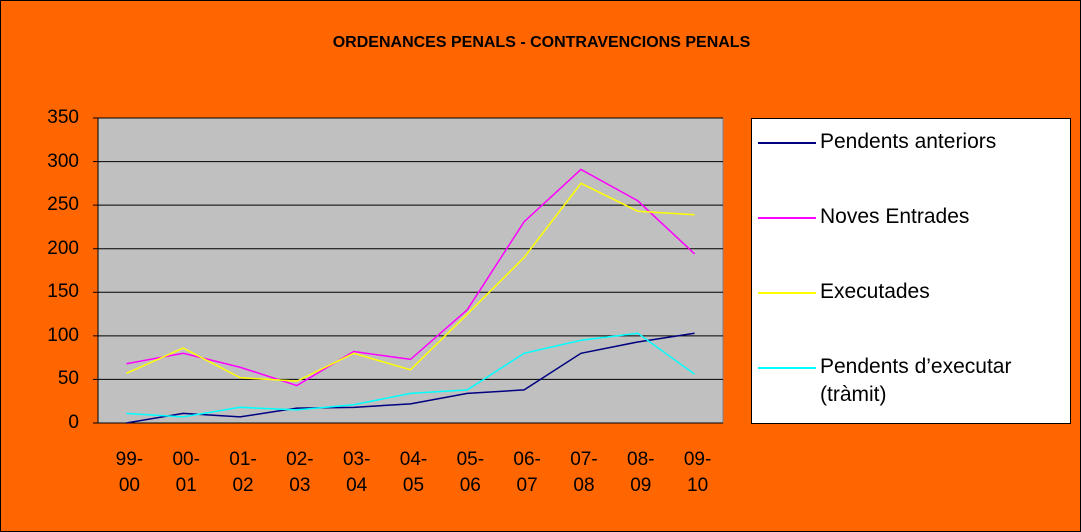 This screenshot has width=1081, height=532. I want to click on x-tick-label: 03- 04, so click(356, 472).